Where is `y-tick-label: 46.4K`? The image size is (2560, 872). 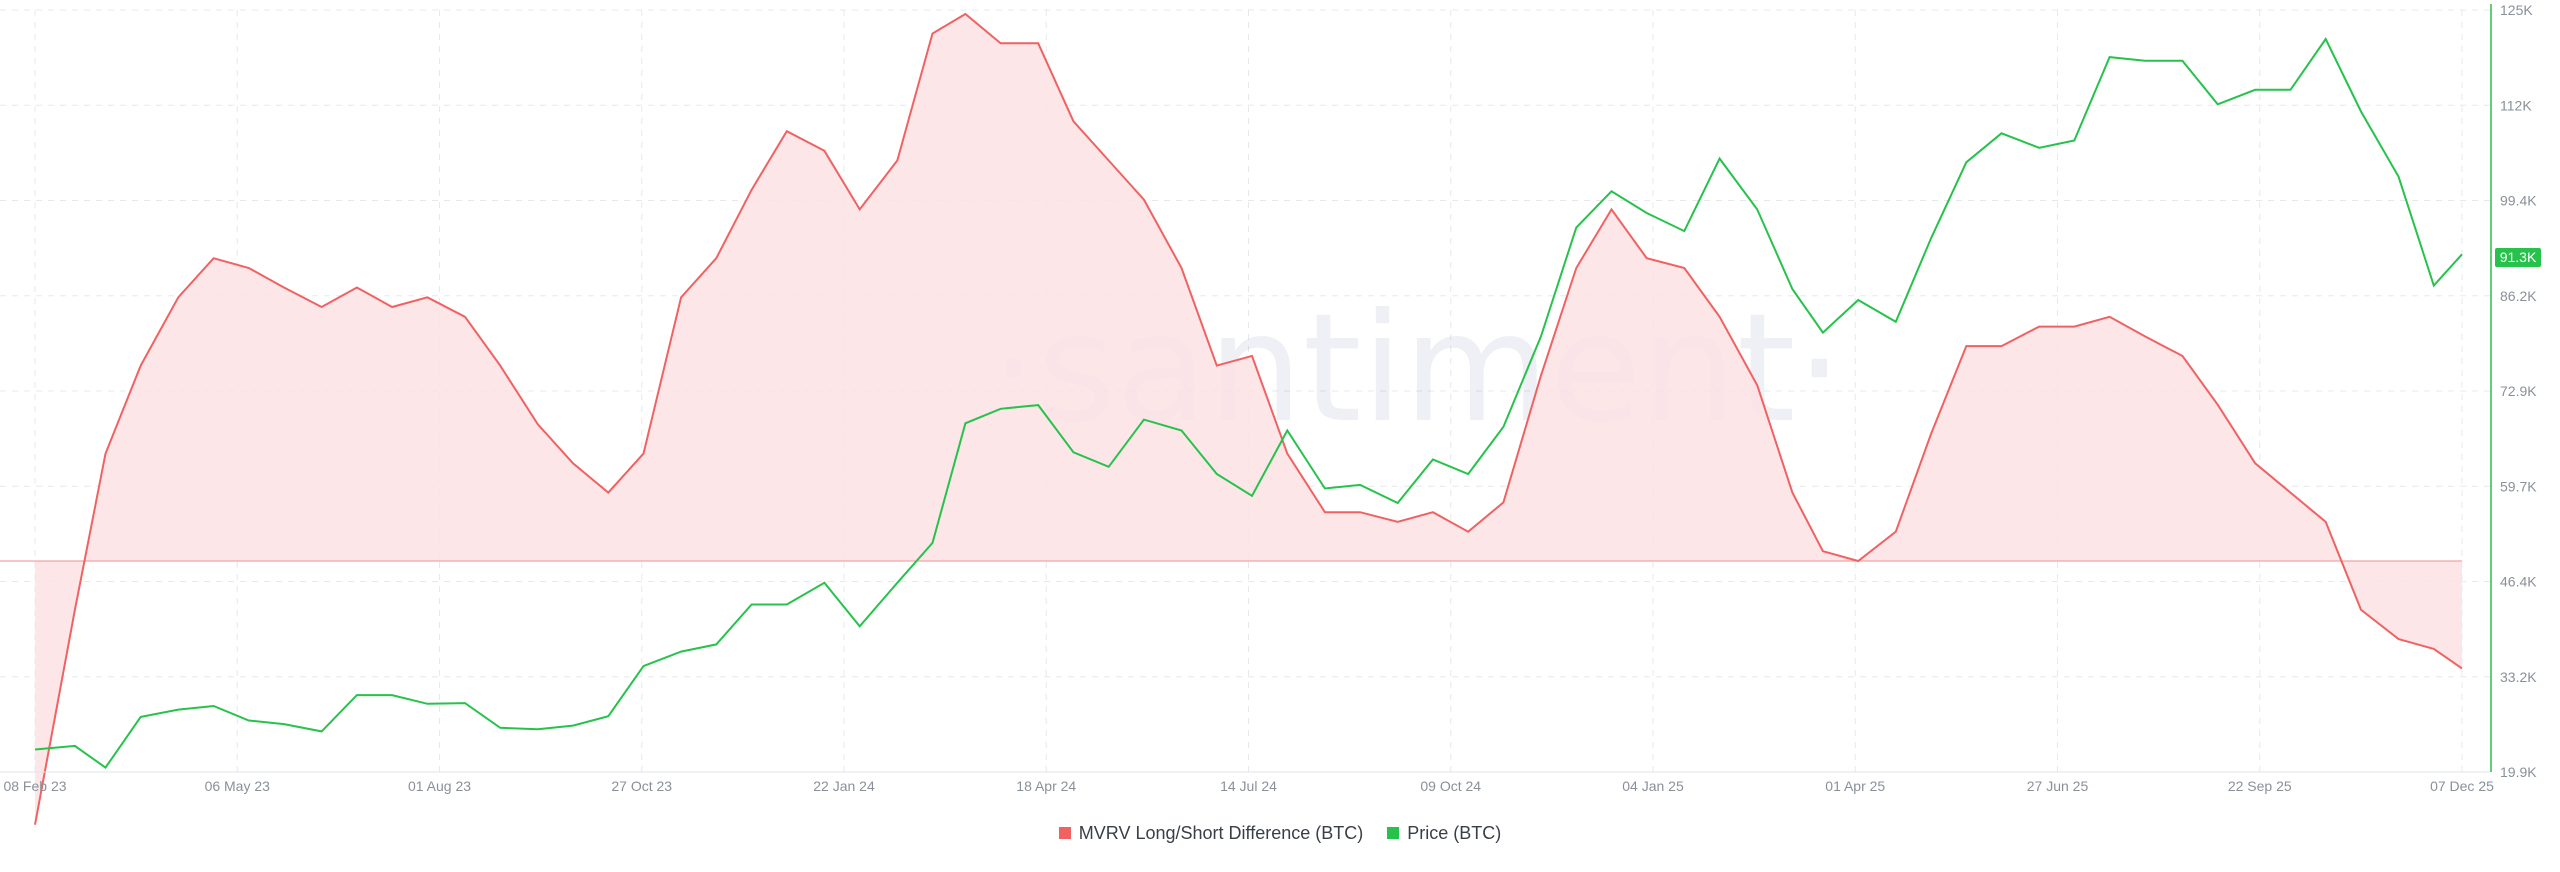 y-tick-label: 46.4K is located at coordinates (2518, 582).